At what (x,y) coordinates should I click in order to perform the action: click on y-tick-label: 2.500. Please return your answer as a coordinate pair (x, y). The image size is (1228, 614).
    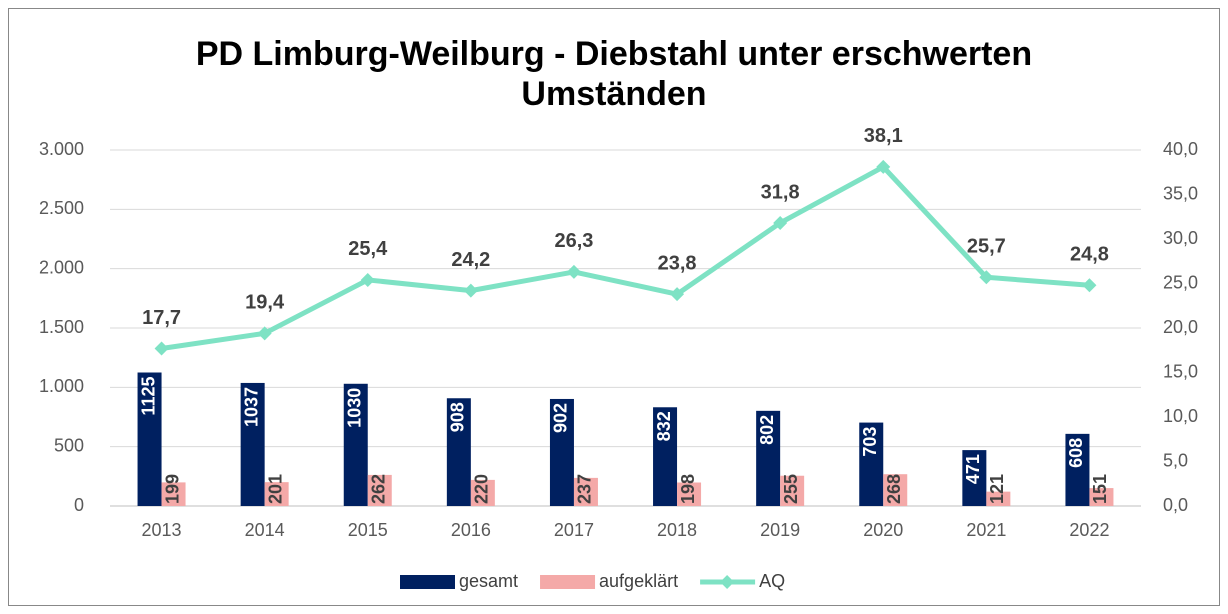
    Looking at the image, I should click on (61, 208).